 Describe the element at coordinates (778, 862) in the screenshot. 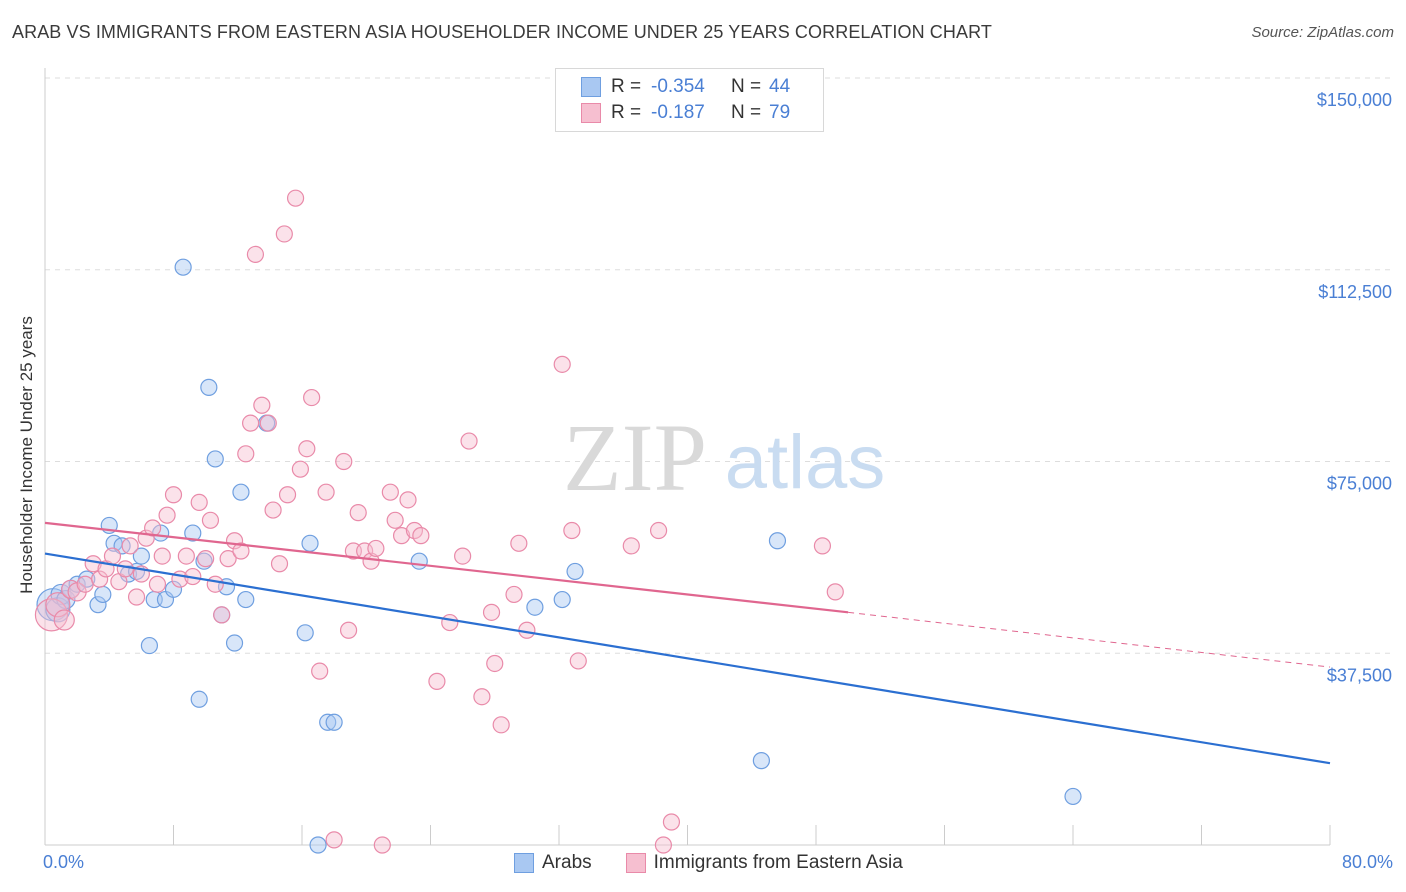

I see `legend-label-eastern-asia: Immigrants from Eastern Asia` at that location.